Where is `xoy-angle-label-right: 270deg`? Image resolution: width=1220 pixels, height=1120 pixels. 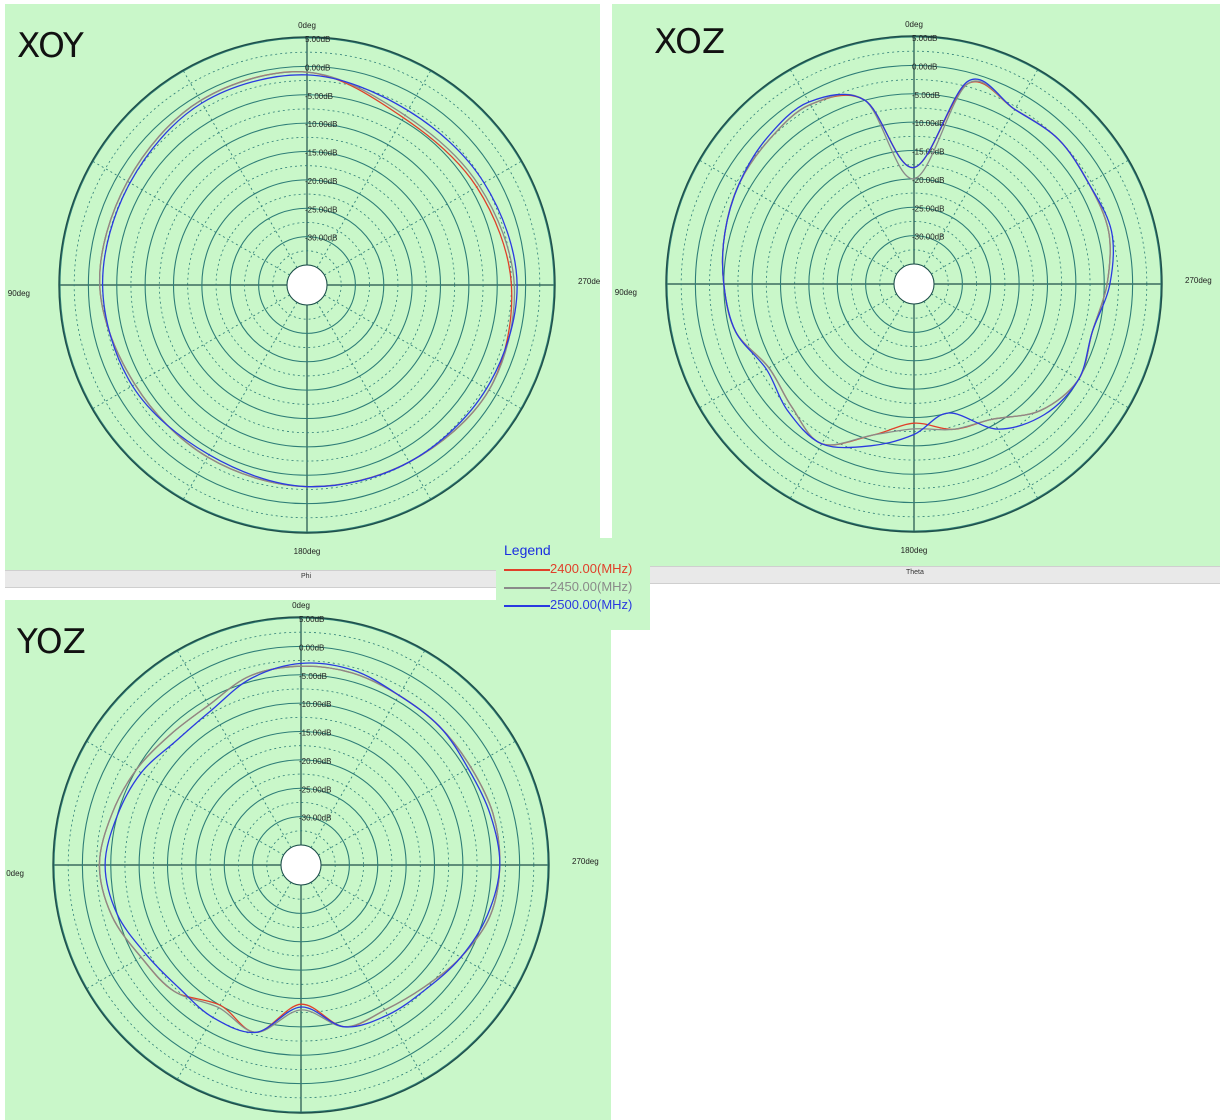 xoy-angle-label-right: 270deg is located at coordinates (589, 281).